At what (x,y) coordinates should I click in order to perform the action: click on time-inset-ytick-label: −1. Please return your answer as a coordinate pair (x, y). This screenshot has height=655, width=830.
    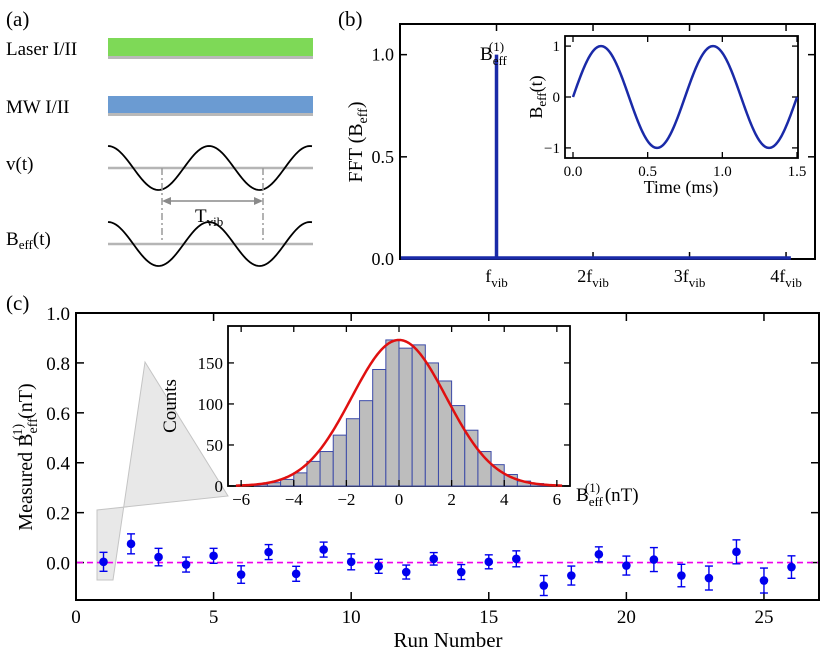
    Looking at the image, I should click on (552, 149).